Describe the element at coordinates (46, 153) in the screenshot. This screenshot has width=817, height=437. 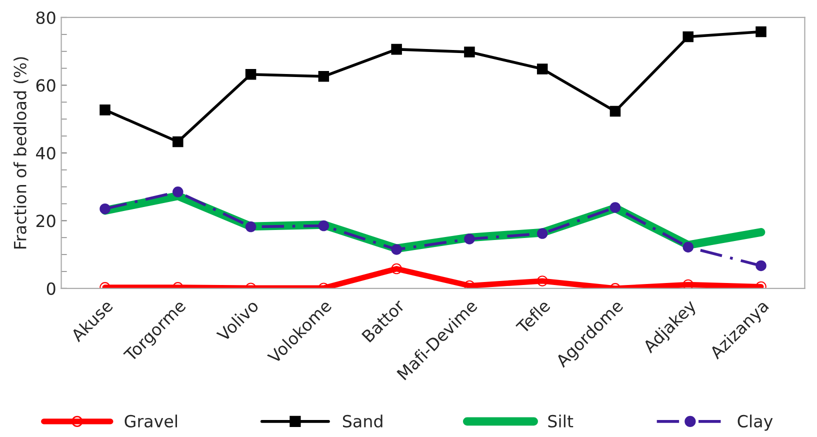
I see `y-tick-label: 40` at that location.